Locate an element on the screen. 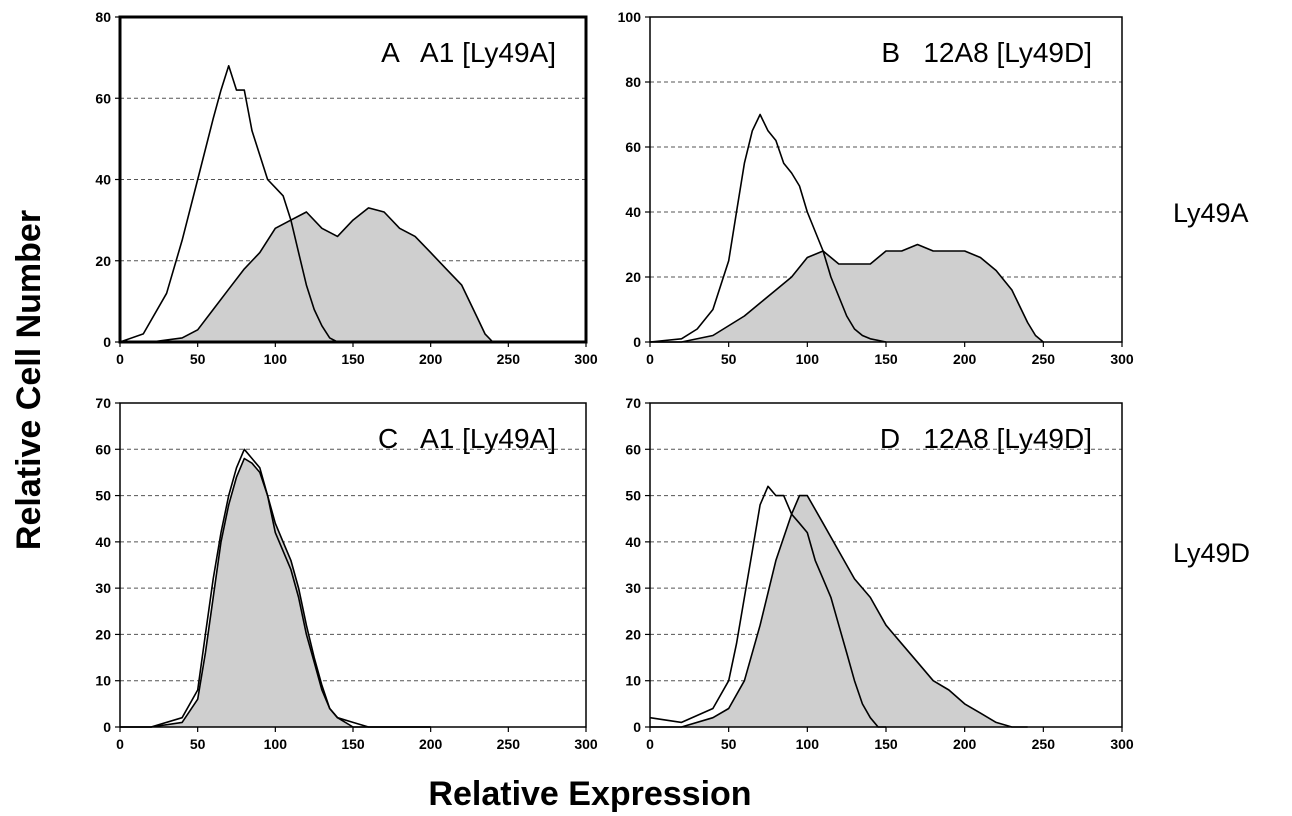  x-tick-label-d-5: 250 is located at coordinates (1044, 744).